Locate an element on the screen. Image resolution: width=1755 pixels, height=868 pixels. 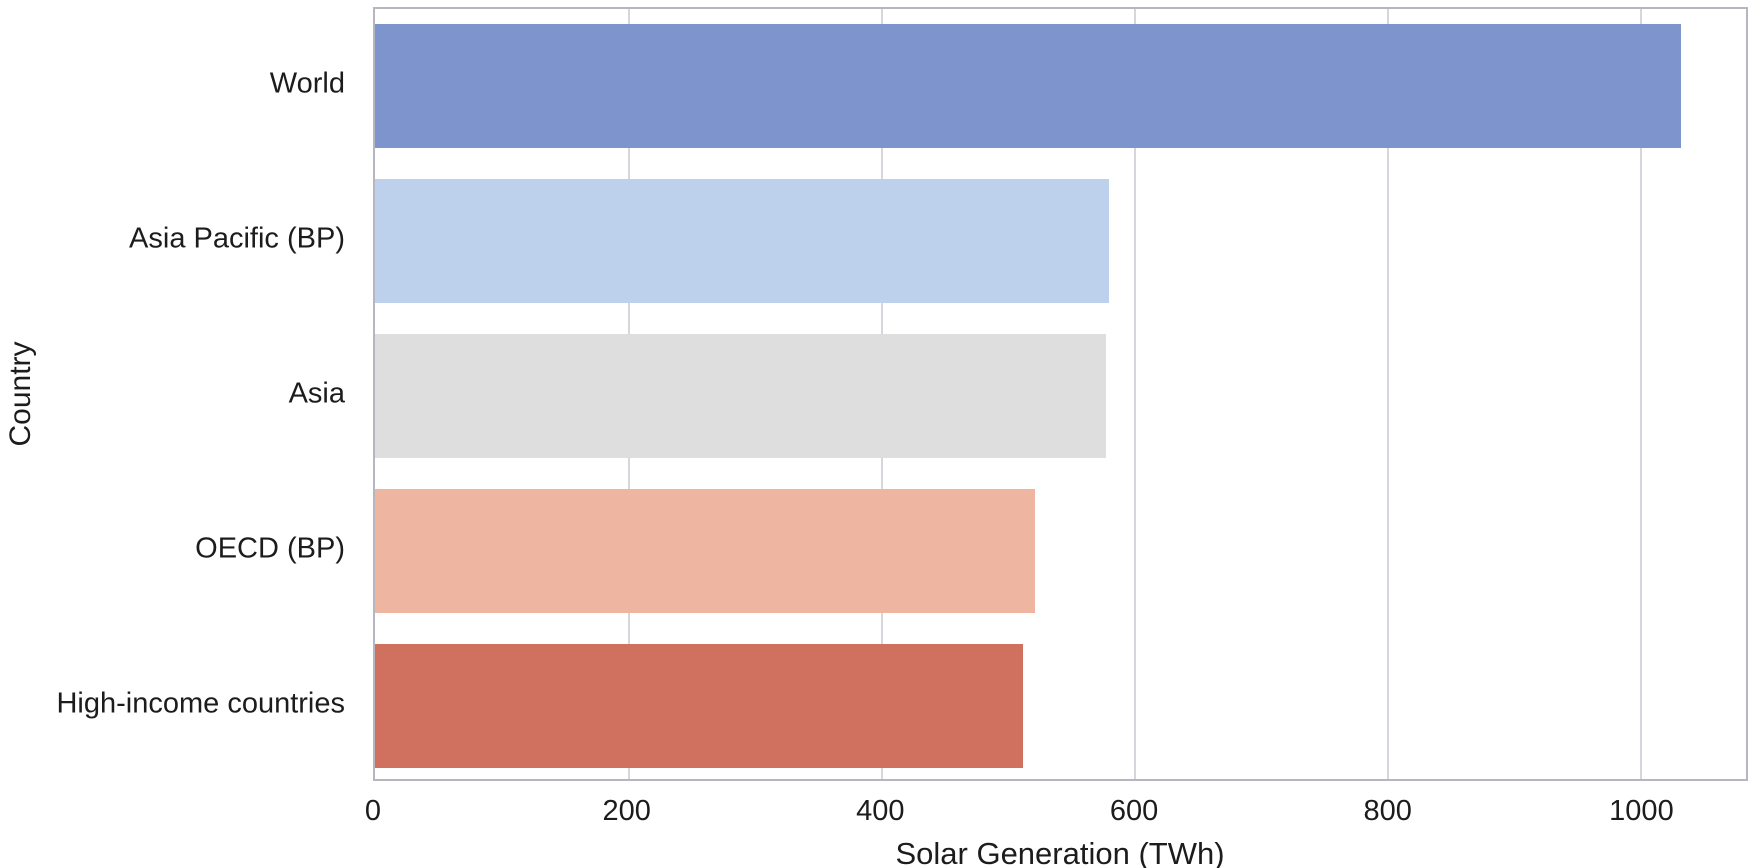
bar-asia-pacific-bp is located at coordinates (742, 241).